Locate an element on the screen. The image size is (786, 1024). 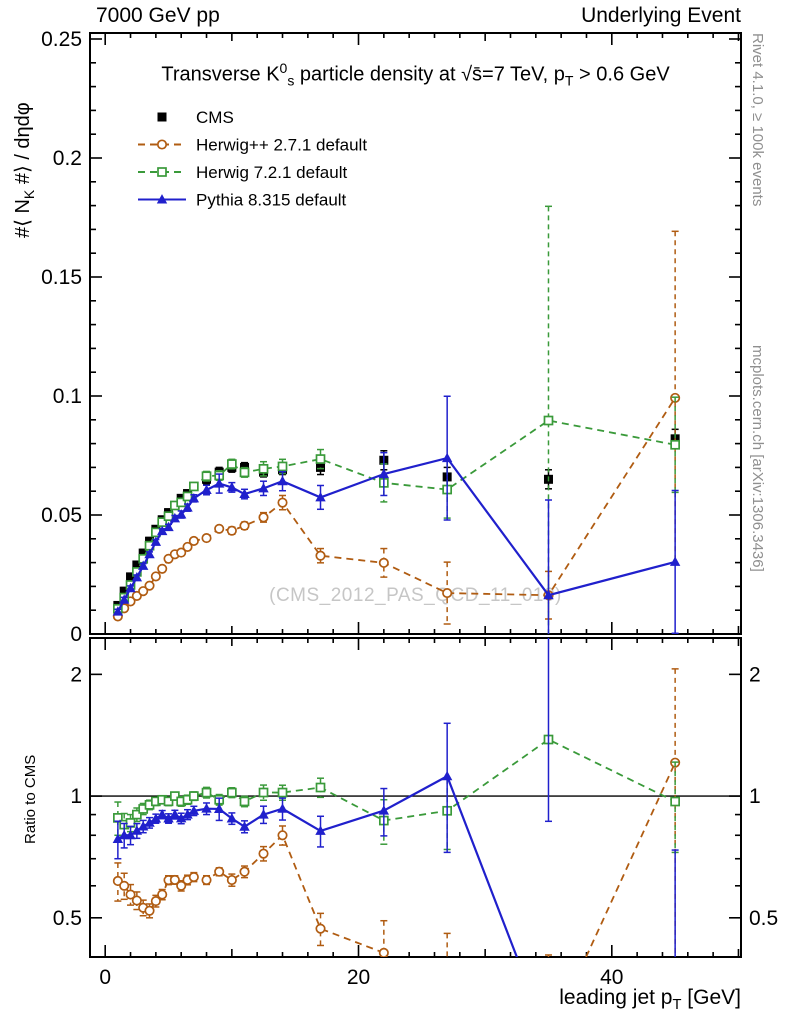
x-tick-label: 20 is located at coordinates (358, 977).